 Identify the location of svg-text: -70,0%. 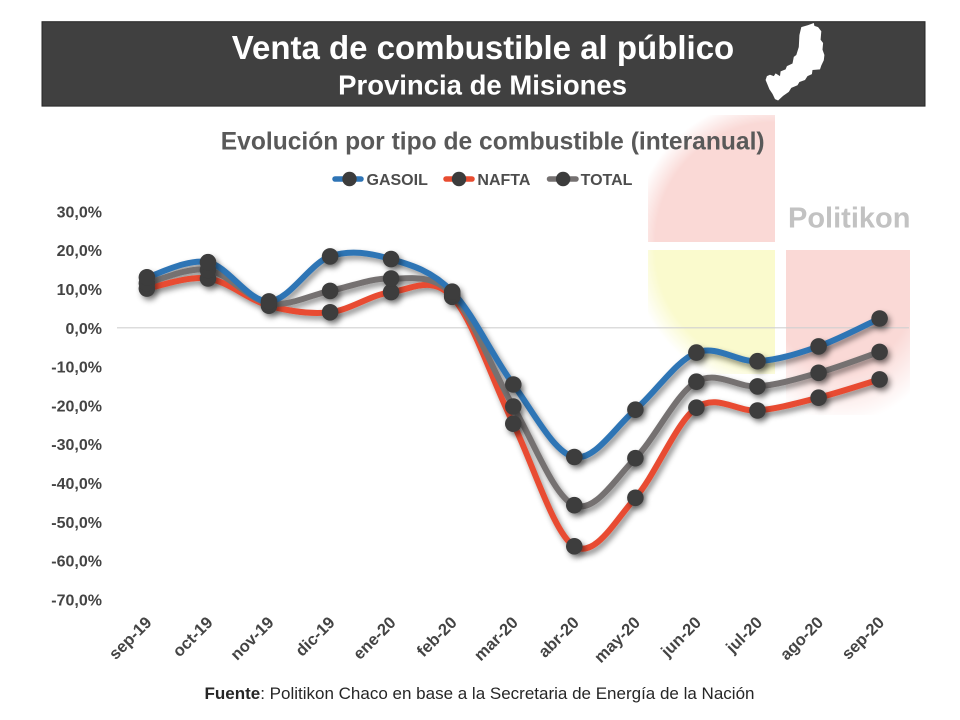
(76, 601).